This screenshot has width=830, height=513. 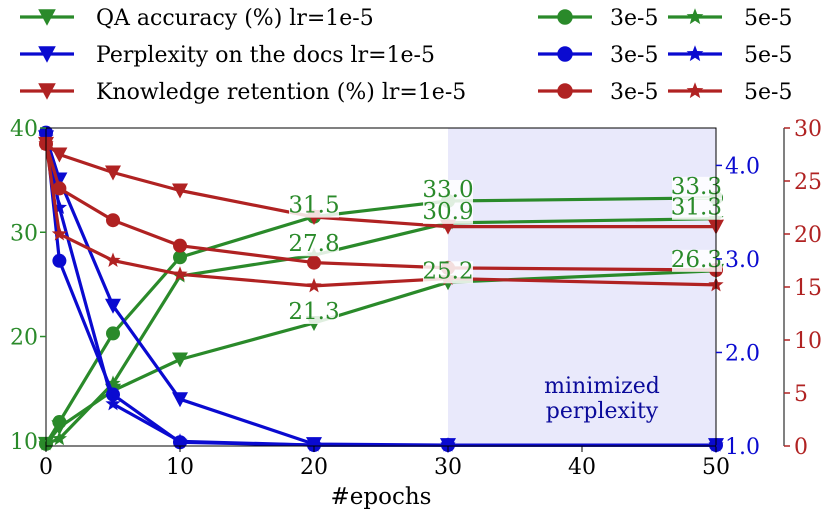 What do you see at coordinates (742, 447) in the screenshot?
I see `right-inner-y-tick-label: 1.0` at bounding box center [742, 447].